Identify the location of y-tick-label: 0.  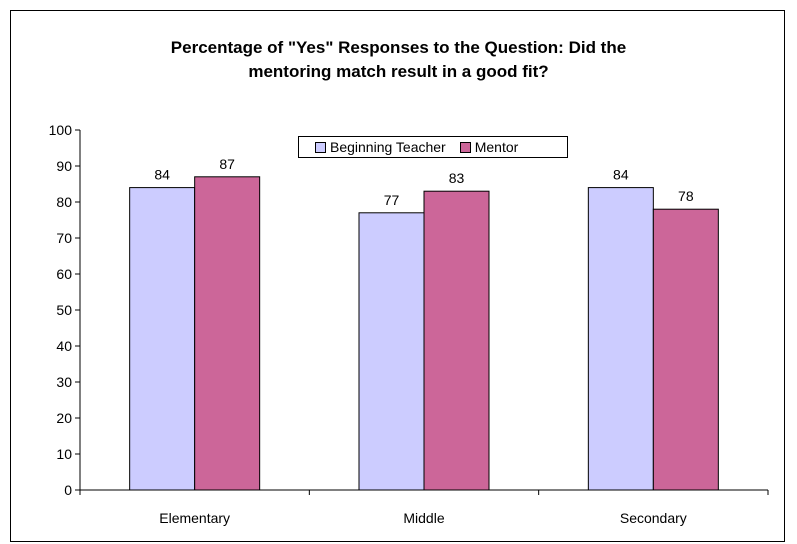
(68, 490).